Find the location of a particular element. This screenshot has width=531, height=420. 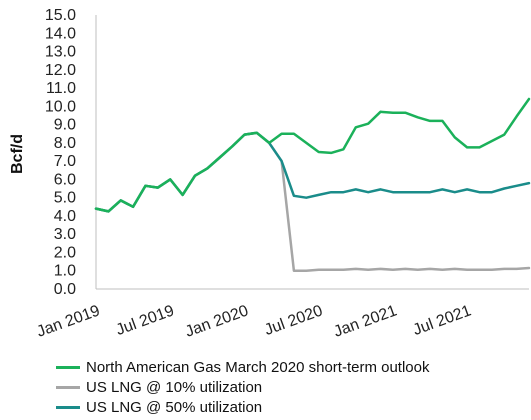

y-tick-label: 11.0 is located at coordinates (61, 88).